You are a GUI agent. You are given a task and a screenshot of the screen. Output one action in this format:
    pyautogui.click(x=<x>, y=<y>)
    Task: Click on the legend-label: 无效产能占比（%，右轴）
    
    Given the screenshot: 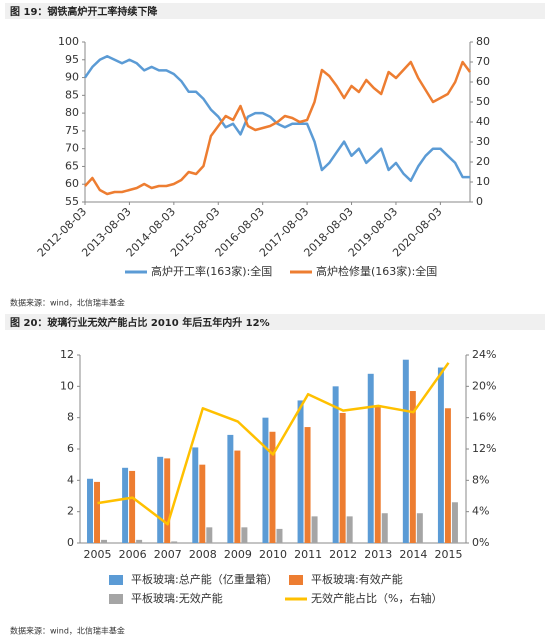 What is the action you would take?
    pyautogui.click(x=376, y=598)
    